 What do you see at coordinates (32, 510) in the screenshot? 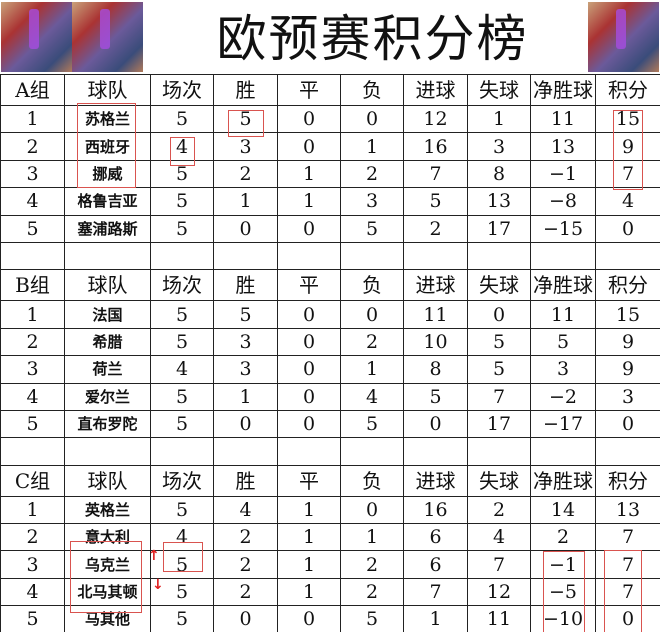
I see `rank-cell: 1` at bounding box center [32, 510].